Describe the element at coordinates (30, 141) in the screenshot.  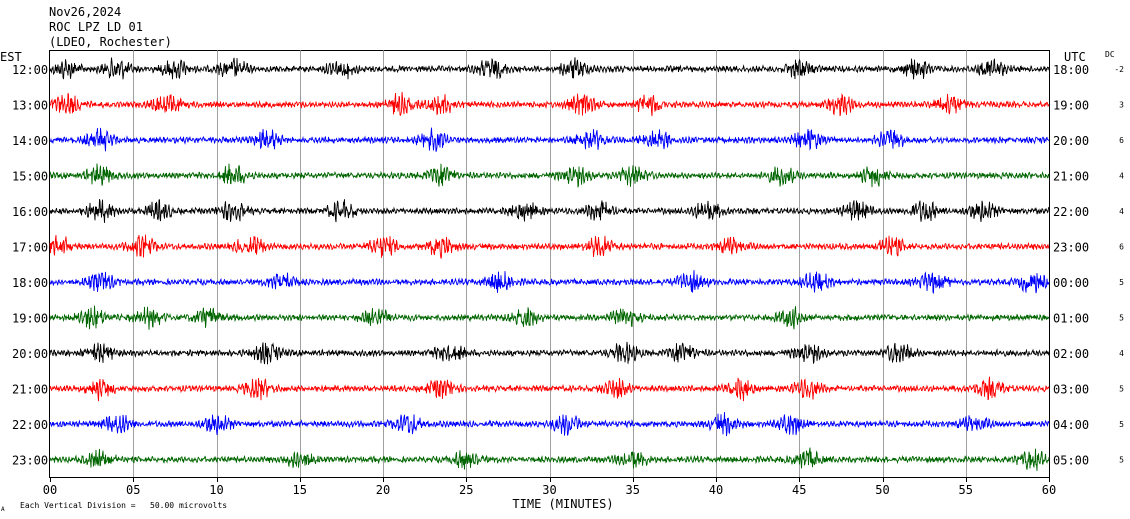
I see `est-hour-label: 14:00` at that location.